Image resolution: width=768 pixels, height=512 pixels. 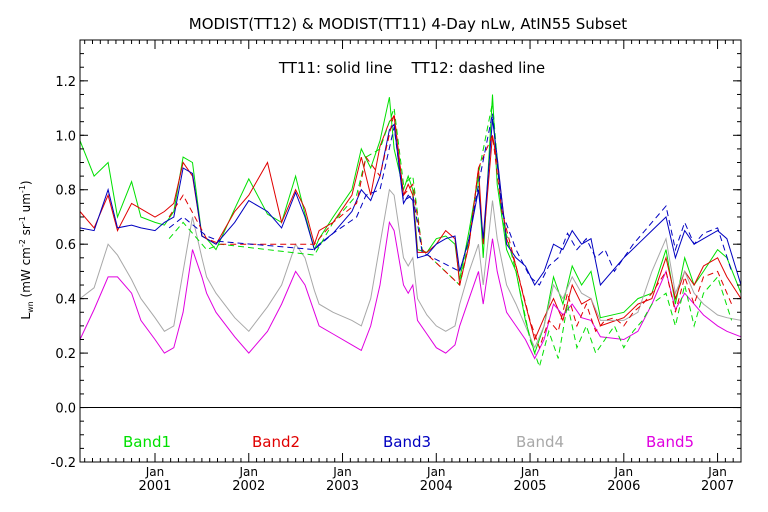 What do you see at coordinates (529, 486) in the screenshot?
I see `x-tick-label-year: 2005` at bounding box center [529, 486].